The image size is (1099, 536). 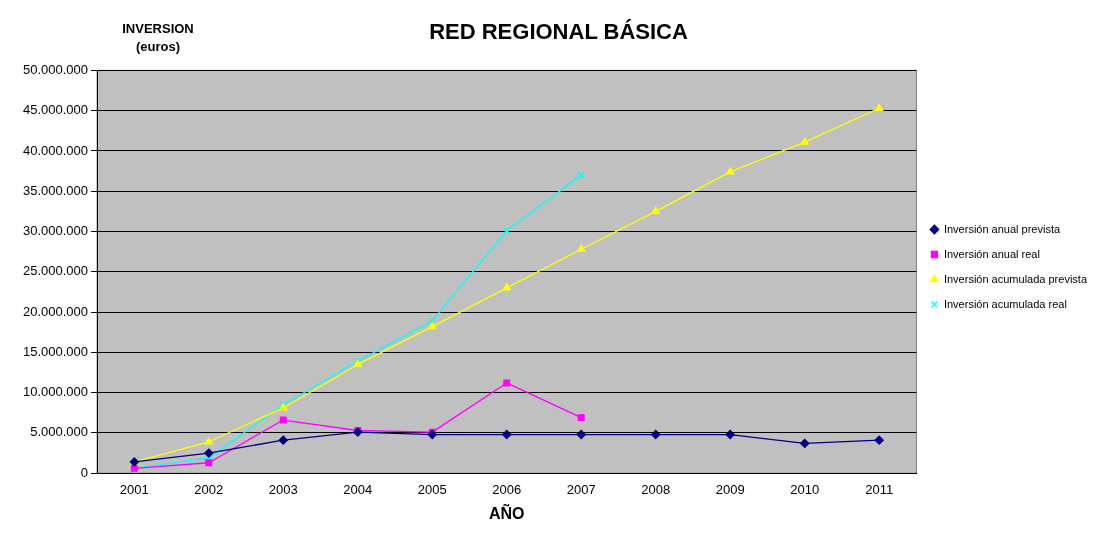 I want to click on y-tick-label: 5.000.000, so click(x=59, y=432).